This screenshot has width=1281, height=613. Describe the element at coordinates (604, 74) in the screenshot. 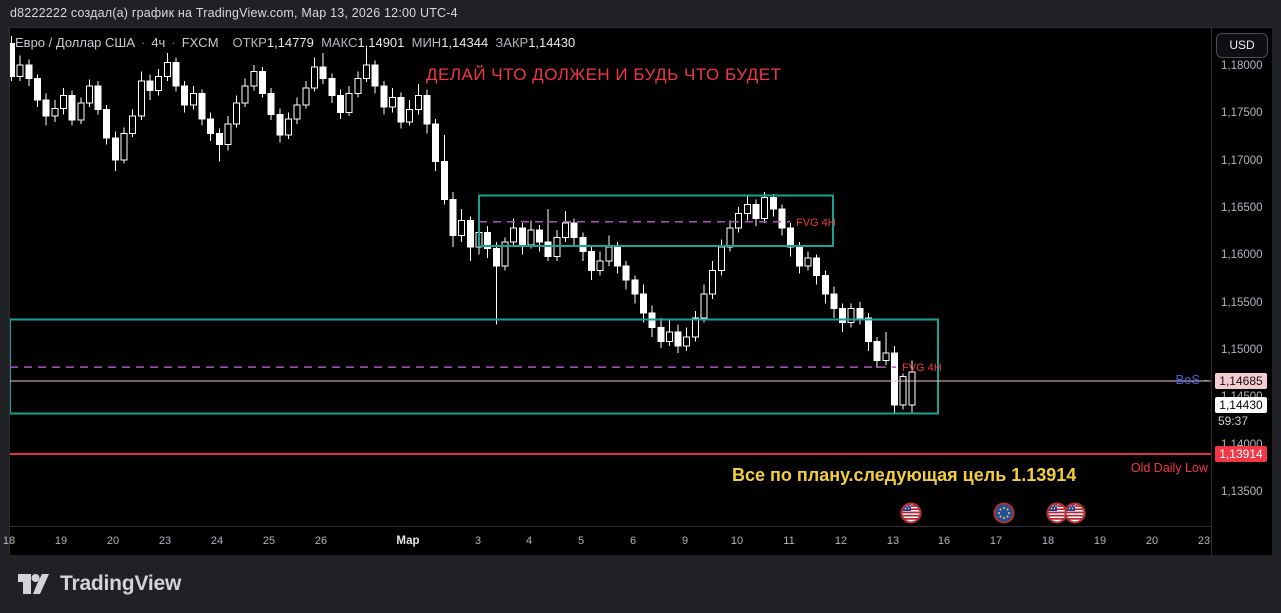

I see `motto-text-drawing: ДЕЛАЙ ЧТО ДОЛЖЕН И БУДЬ ЧТО БУДЕТ` at that location.